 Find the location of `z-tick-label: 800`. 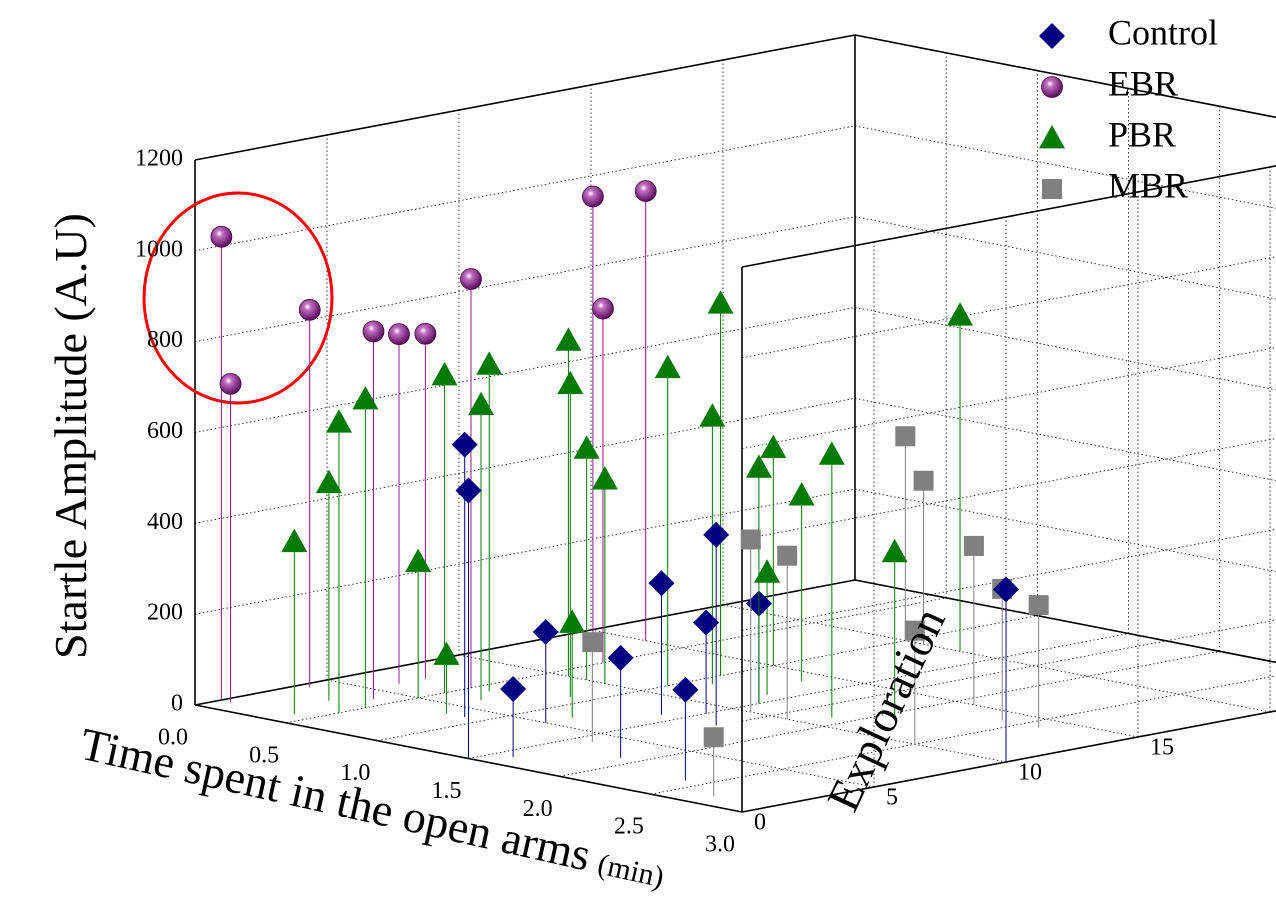

z-tick-label: 800 is located at coordinates (165, 340).